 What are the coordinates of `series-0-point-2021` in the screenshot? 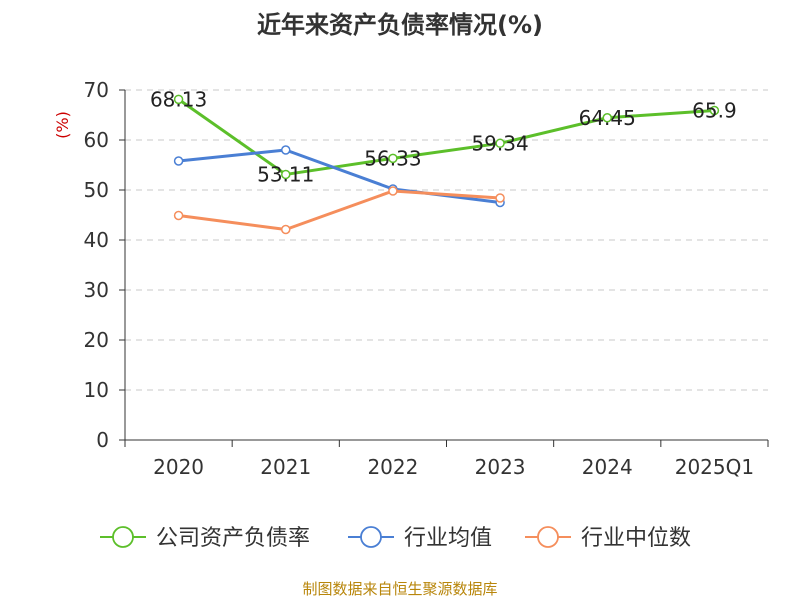 It's located at (286, 174).